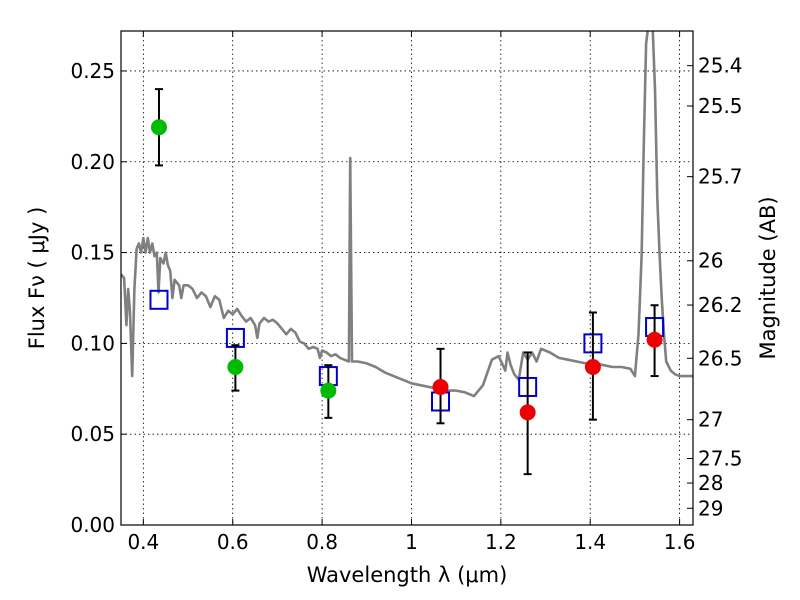  Describe the element at coordinates (720, 305) in the screenshot. I see `magnitude-tick-label: 26.2` at that location.